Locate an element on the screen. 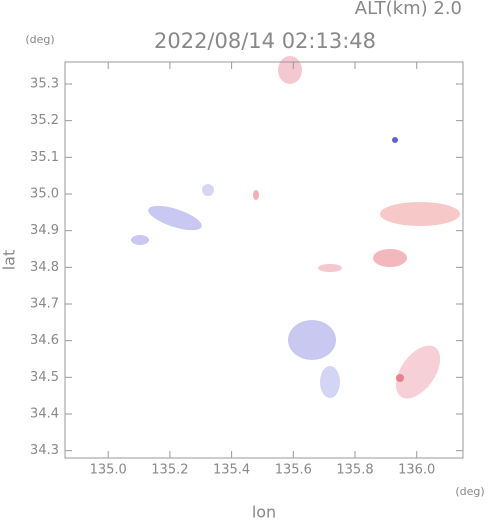 The width and height of the screenshot is (491, 521). altitude-label: ALT(km) 2.0 is located at coordinates (408, 9).